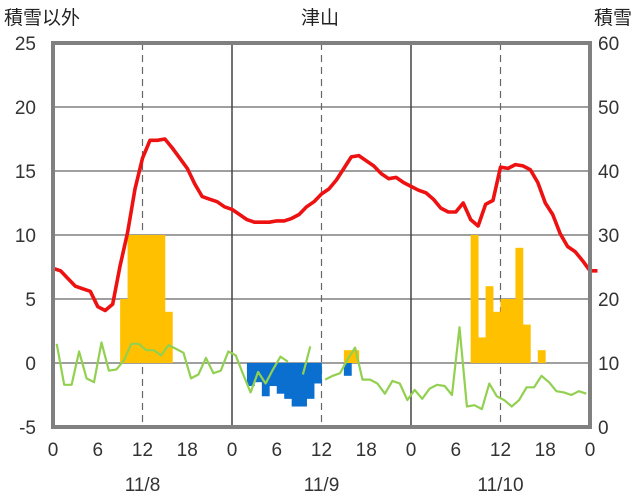  What do you see at coordinates (603, 428) in the screenshot?
I see `right-tick-label: 0` at bounding box center [603, 428].